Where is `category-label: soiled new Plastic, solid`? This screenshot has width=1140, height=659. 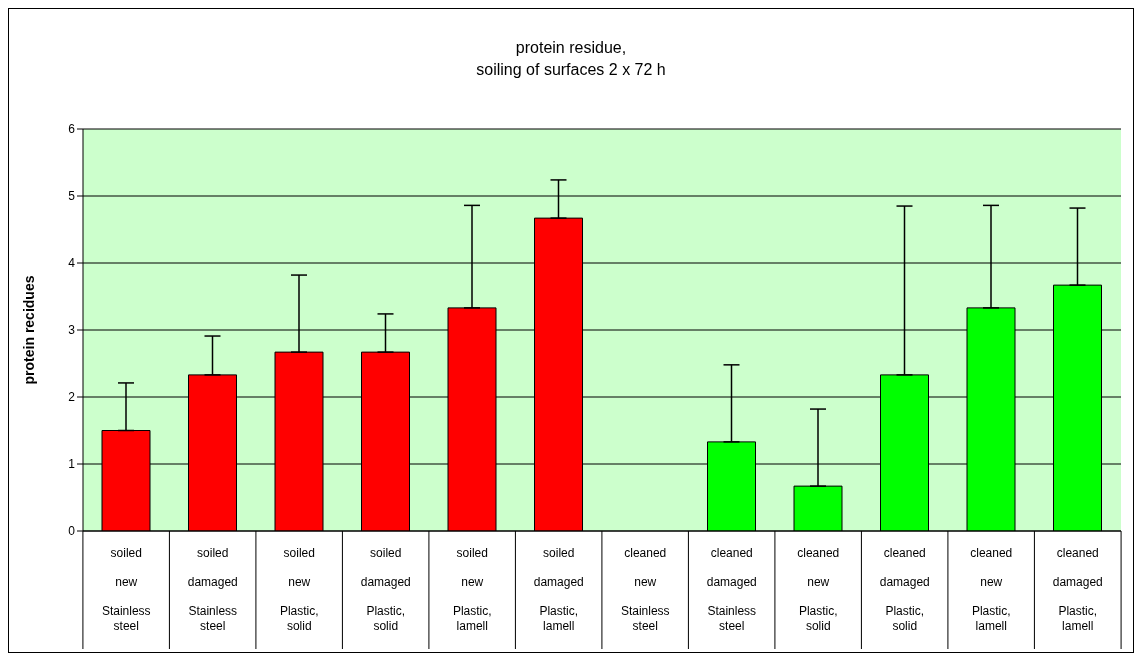
category-label: soiled new Plastic, solid is located at coordinates (299, 589).